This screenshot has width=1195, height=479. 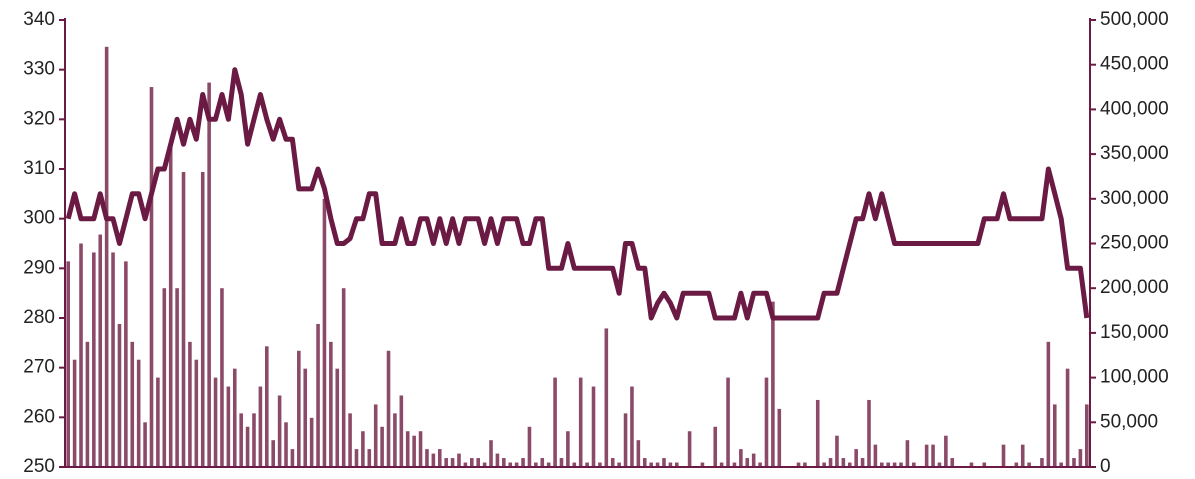 What do you see at coordinates (39, 168) in the screenshot?
I see `y-tick-label: 310` at bounding box center [39, 168].